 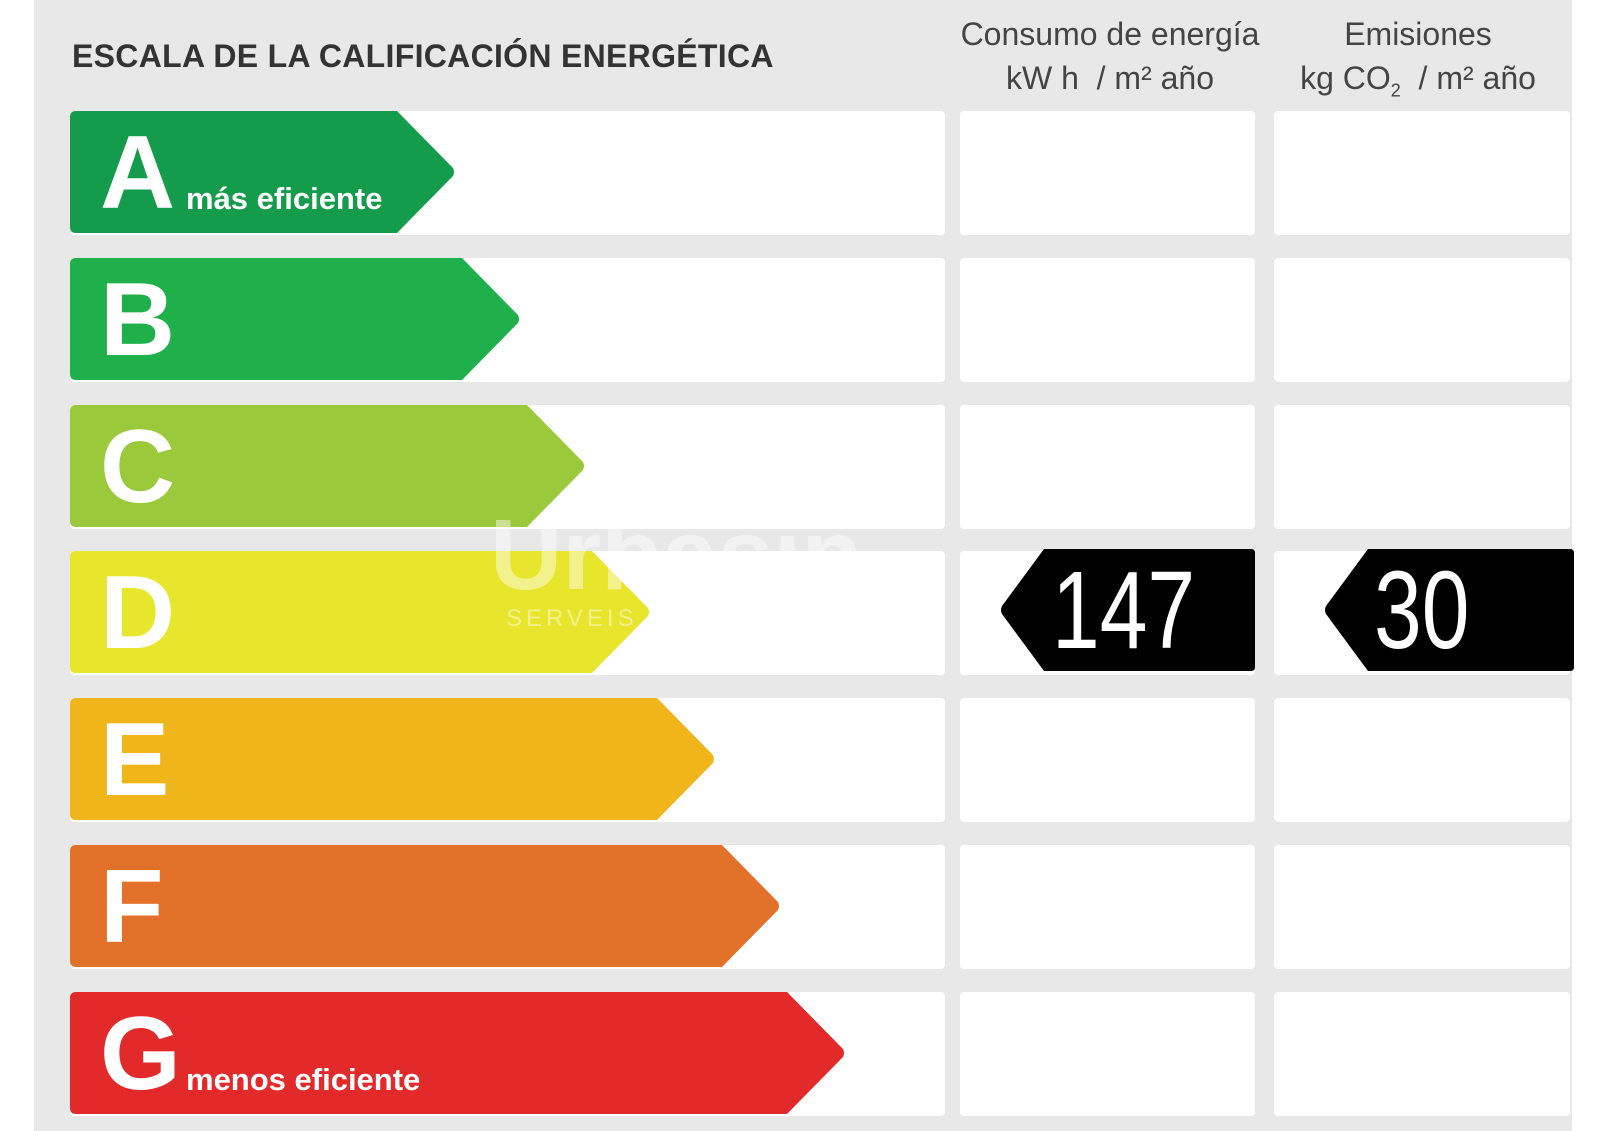 What do you see at coordinates (303, 1079) in the screenshot?
I see `rating-sublabel: menos eficiente` at bounding box center [303, 1079].